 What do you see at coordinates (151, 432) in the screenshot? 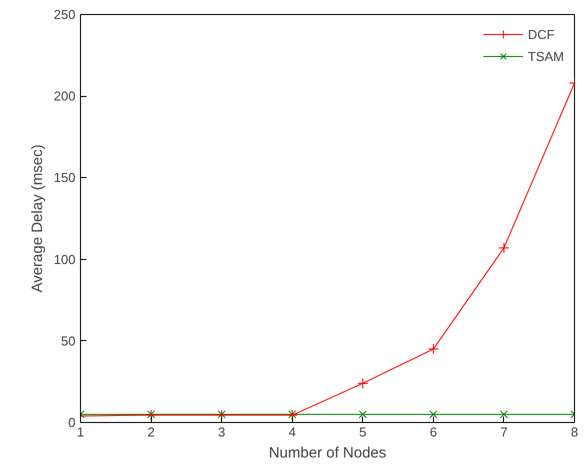
I see `x-tick-label: 2` at bounding box center [151, 432].